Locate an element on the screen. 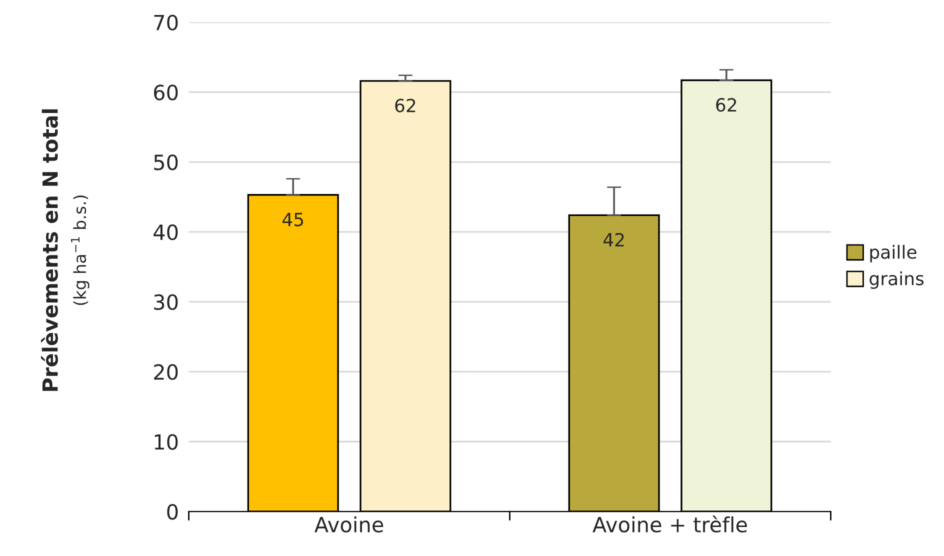 The width and height of the screenshot is (944, 556). y-tick-label: 20 is located at coordinates (166, 372).